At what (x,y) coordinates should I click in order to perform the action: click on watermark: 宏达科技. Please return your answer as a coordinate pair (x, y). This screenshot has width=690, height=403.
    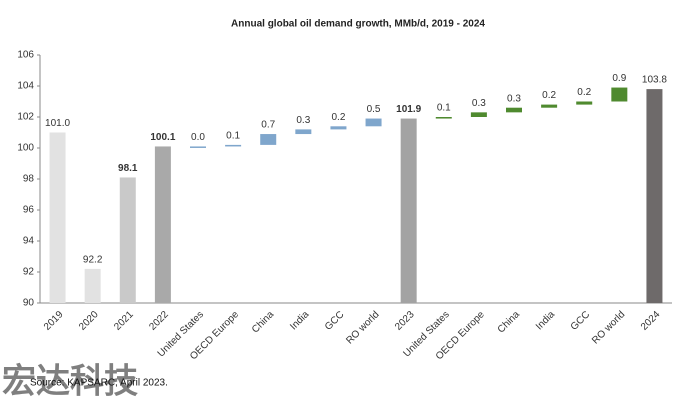
    Looking at the image, I should click on (70, 382).